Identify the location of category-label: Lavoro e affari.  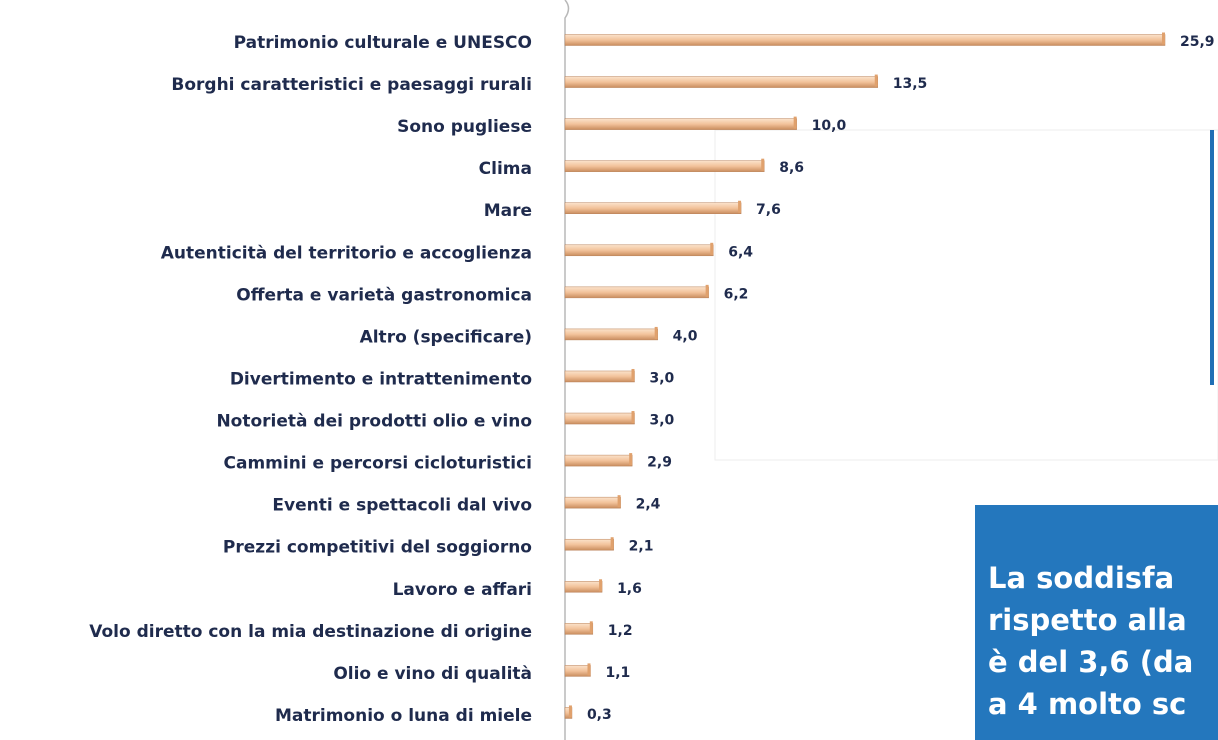
(462, 590).